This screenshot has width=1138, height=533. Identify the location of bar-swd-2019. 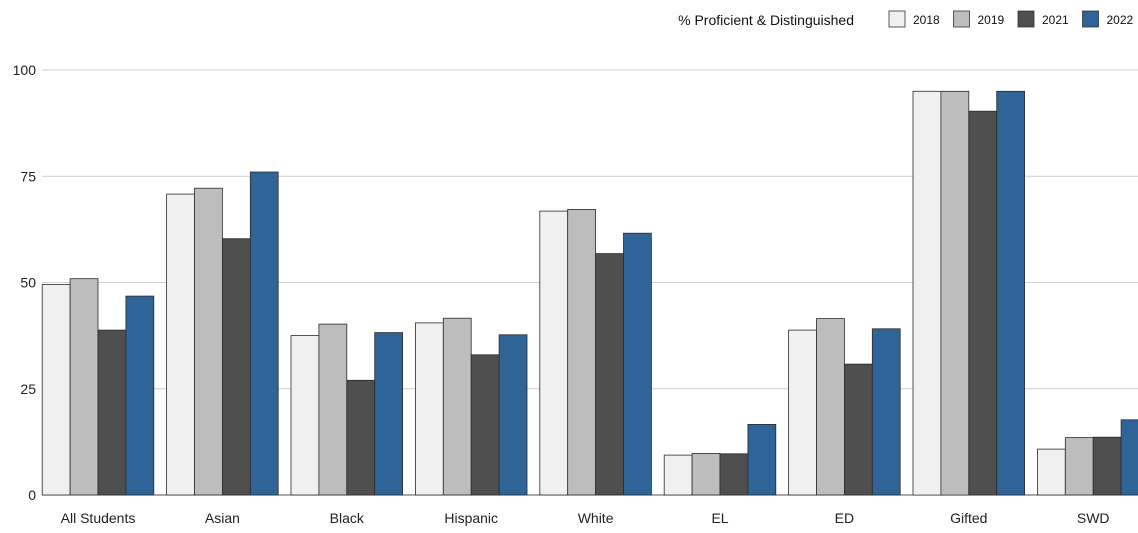
(1079, 466).